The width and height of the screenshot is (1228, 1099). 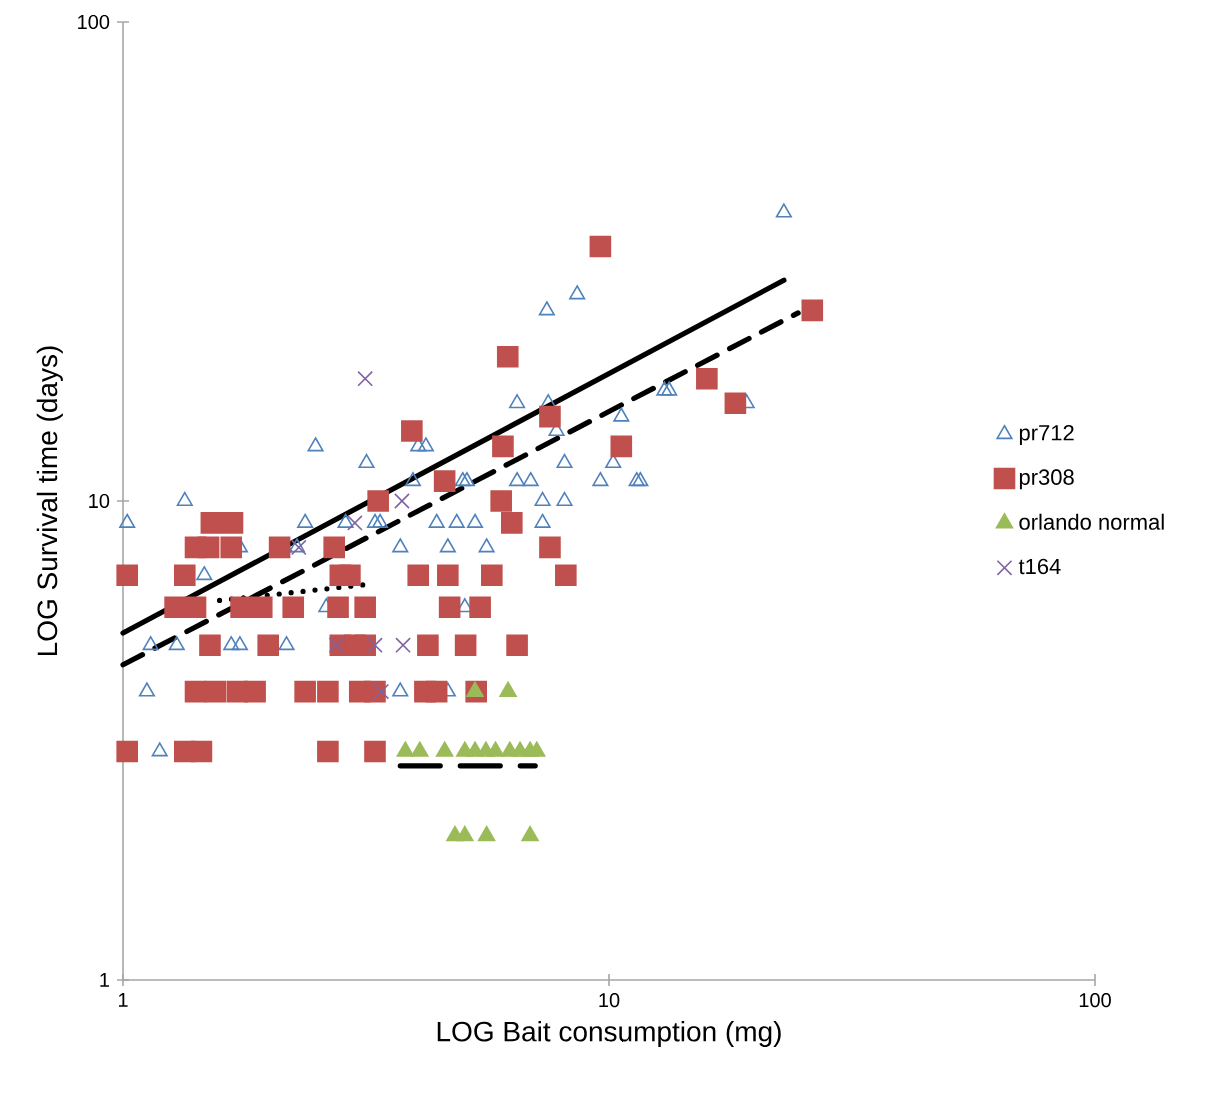 What do you see at coordinates (1046, 479) in the screenshot?
I see `legend-label: pr308` at bounding box center [1046, 479].